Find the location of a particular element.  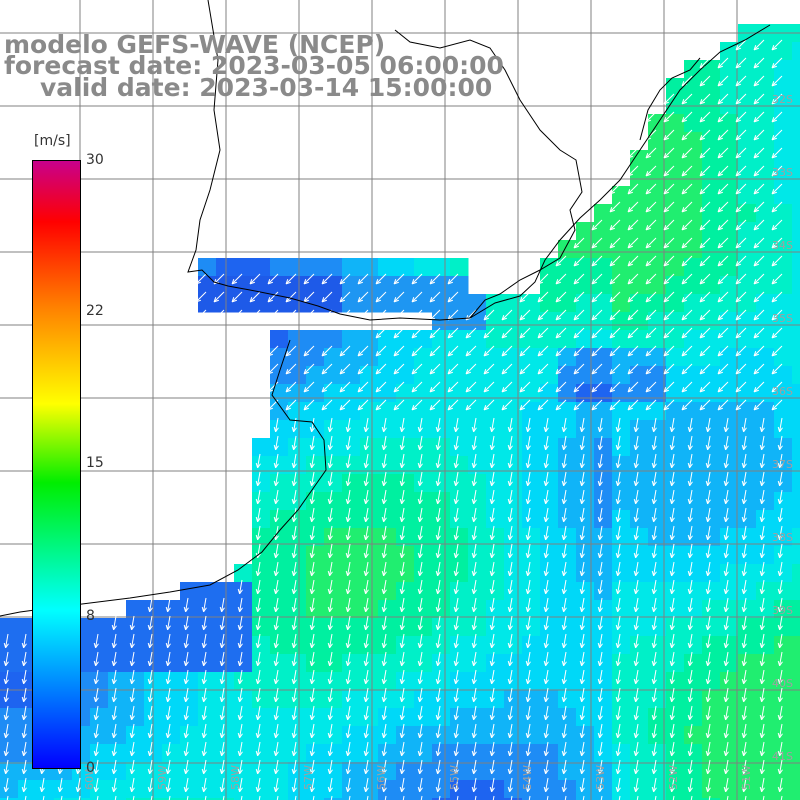

latitude-label: 36S is located at coordinates (782, 391).